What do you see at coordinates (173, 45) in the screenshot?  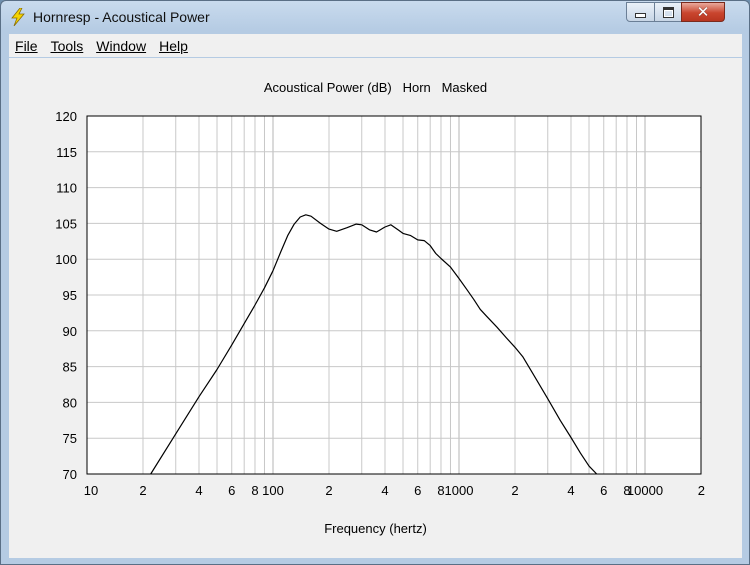 I see `menu-help: Help` at bounding box center [173, 45].